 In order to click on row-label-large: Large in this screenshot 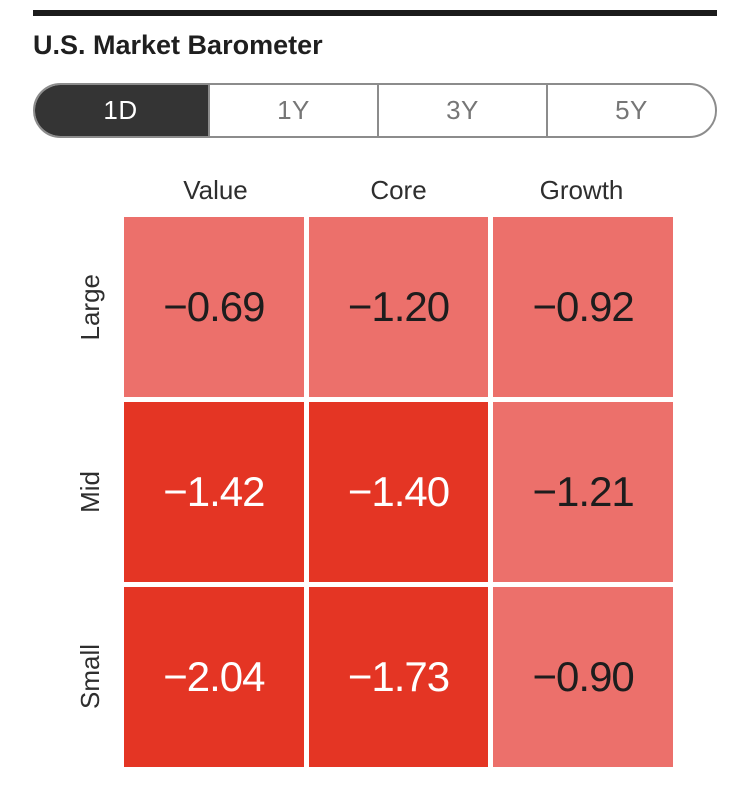, I will do `click(78, 307)`.